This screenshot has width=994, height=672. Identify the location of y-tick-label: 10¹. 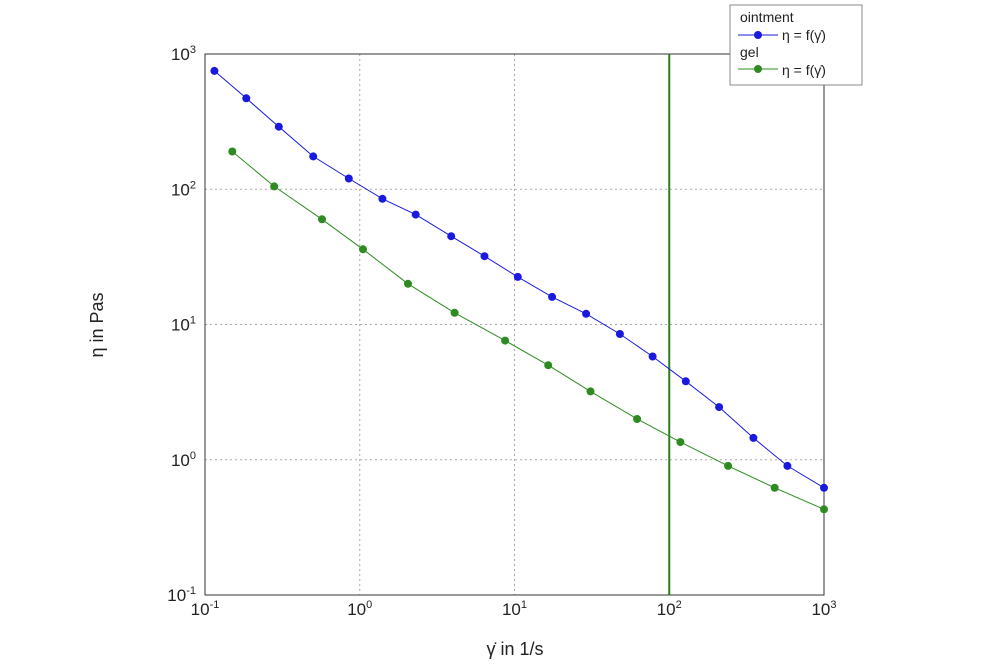
(183, 325).